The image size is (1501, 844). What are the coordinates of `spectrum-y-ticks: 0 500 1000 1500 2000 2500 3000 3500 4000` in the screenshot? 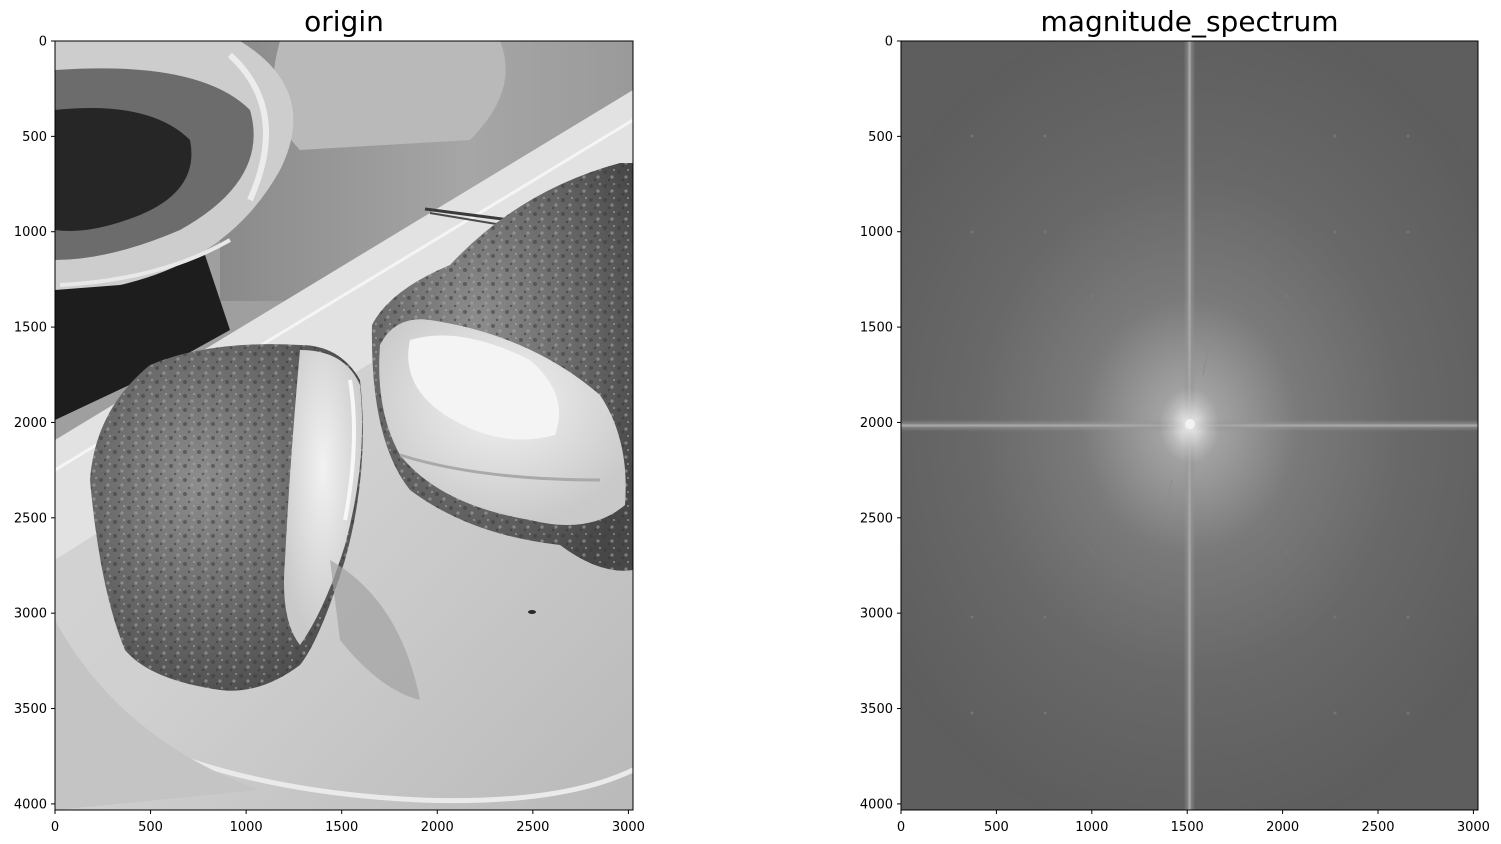 It's located at (880, 423).